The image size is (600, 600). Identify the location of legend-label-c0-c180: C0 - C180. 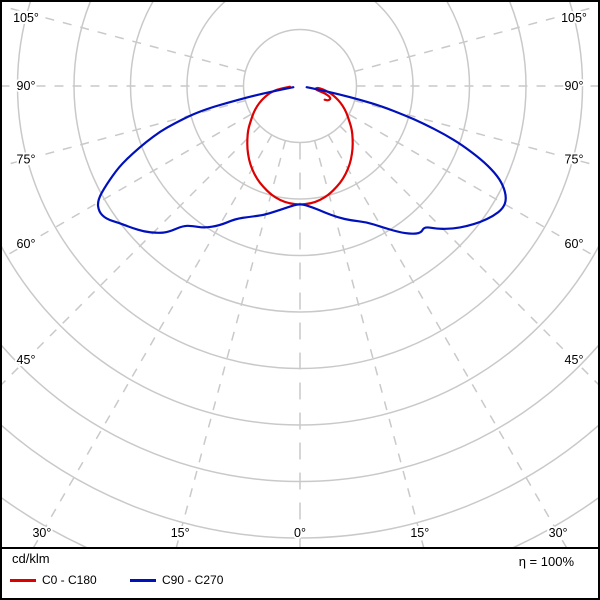
(69, 580).